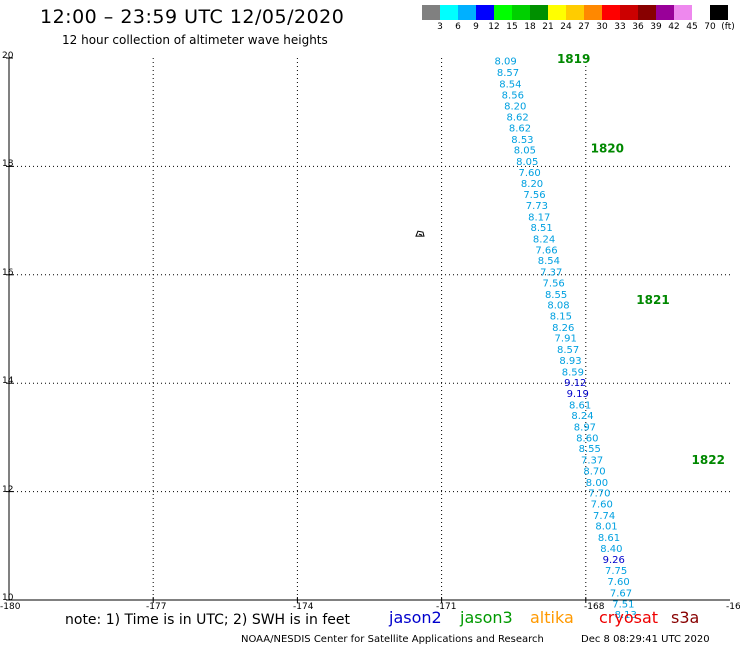 This screenshot has height=650, width=740. What do you see at coordinates (620, 27) in the screenshot?
I see `legend-label: 33` at bounding box center [620, 27].